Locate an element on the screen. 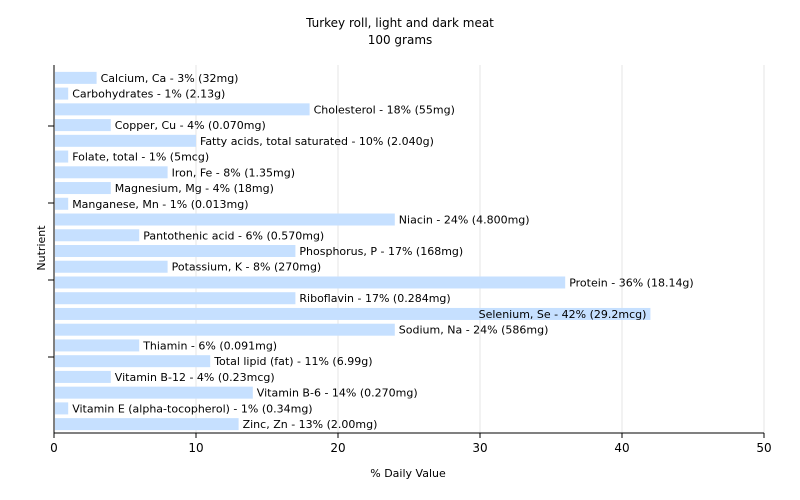 The width and height of the screenshot is (800, 500). bar-label: Manganese, Mn - 1% (0.013mg) is located at coordinates (160, 204).